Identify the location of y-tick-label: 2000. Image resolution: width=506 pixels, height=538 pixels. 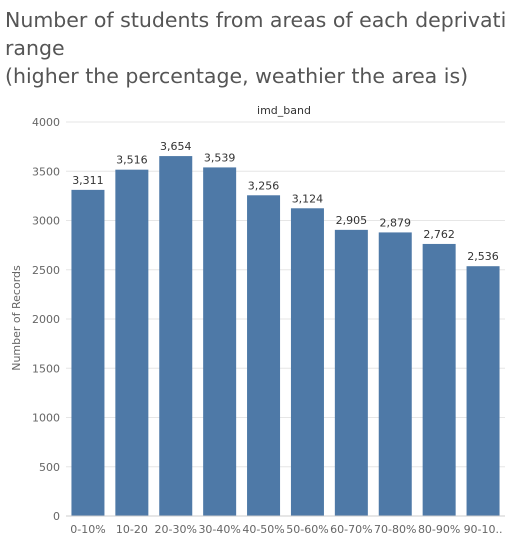
(46, 319).